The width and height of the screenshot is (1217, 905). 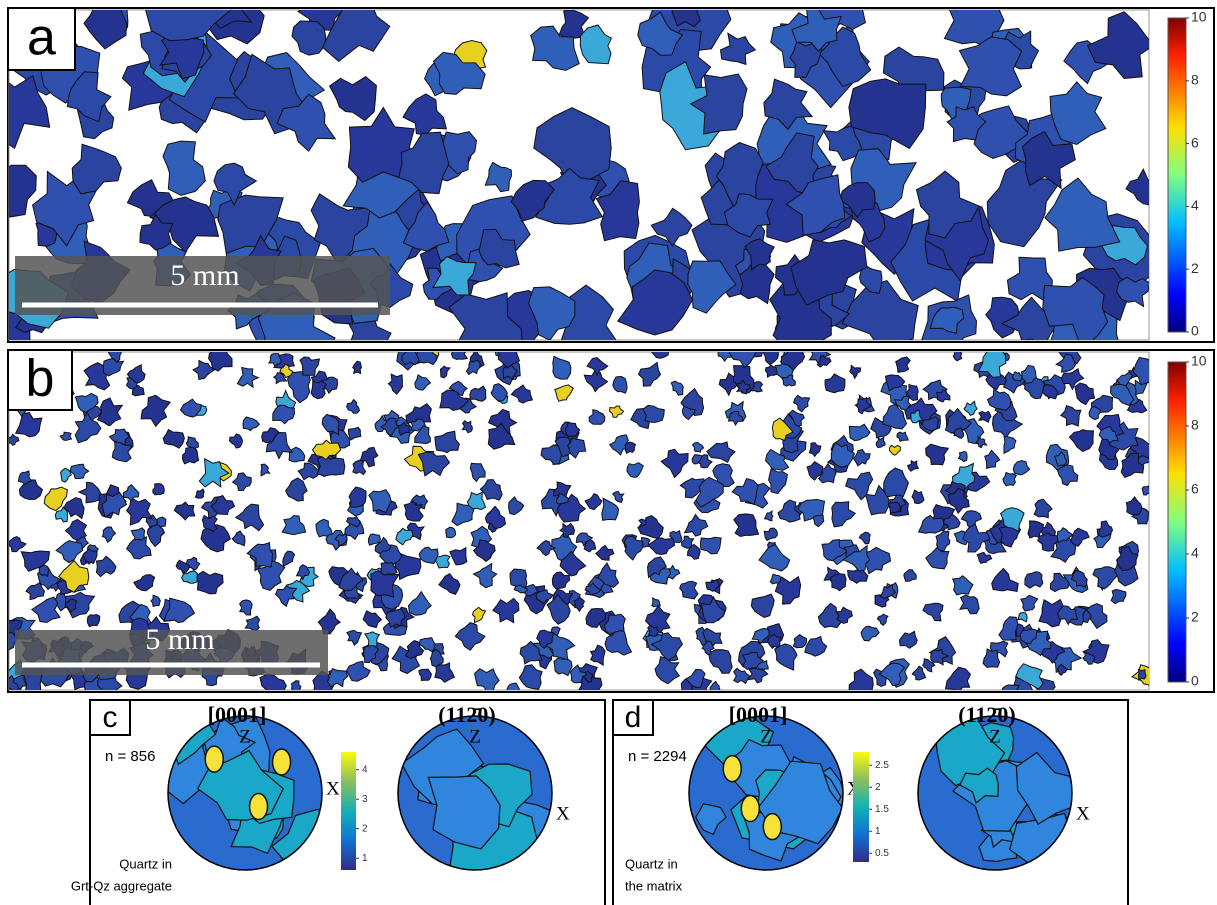 What do you see at coordinates (1199, 361) in the screenshot?
I see `colorbar-tick-label: 10` at bounding box center [1199, 361].